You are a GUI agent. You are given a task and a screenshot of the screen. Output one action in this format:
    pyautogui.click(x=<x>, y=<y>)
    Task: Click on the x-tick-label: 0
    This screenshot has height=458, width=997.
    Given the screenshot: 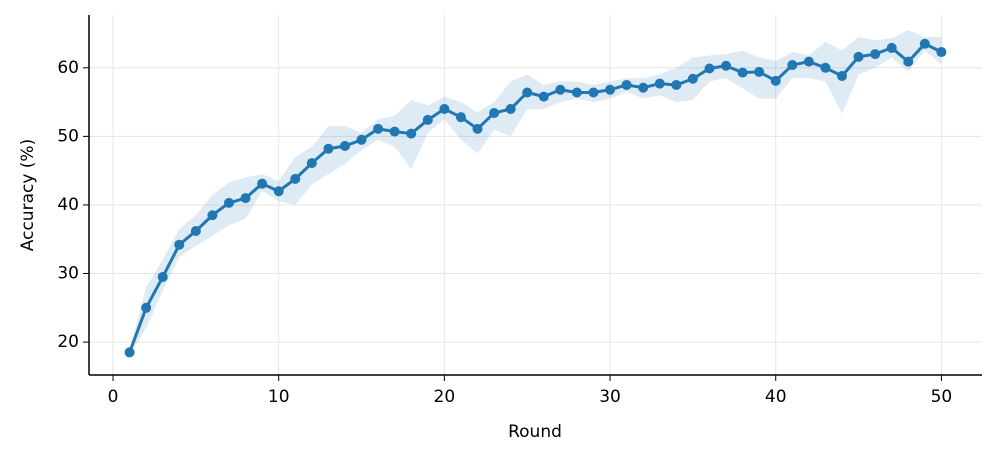 What is the action you would take?
    pyautogui.click(x=113, y=397)
    